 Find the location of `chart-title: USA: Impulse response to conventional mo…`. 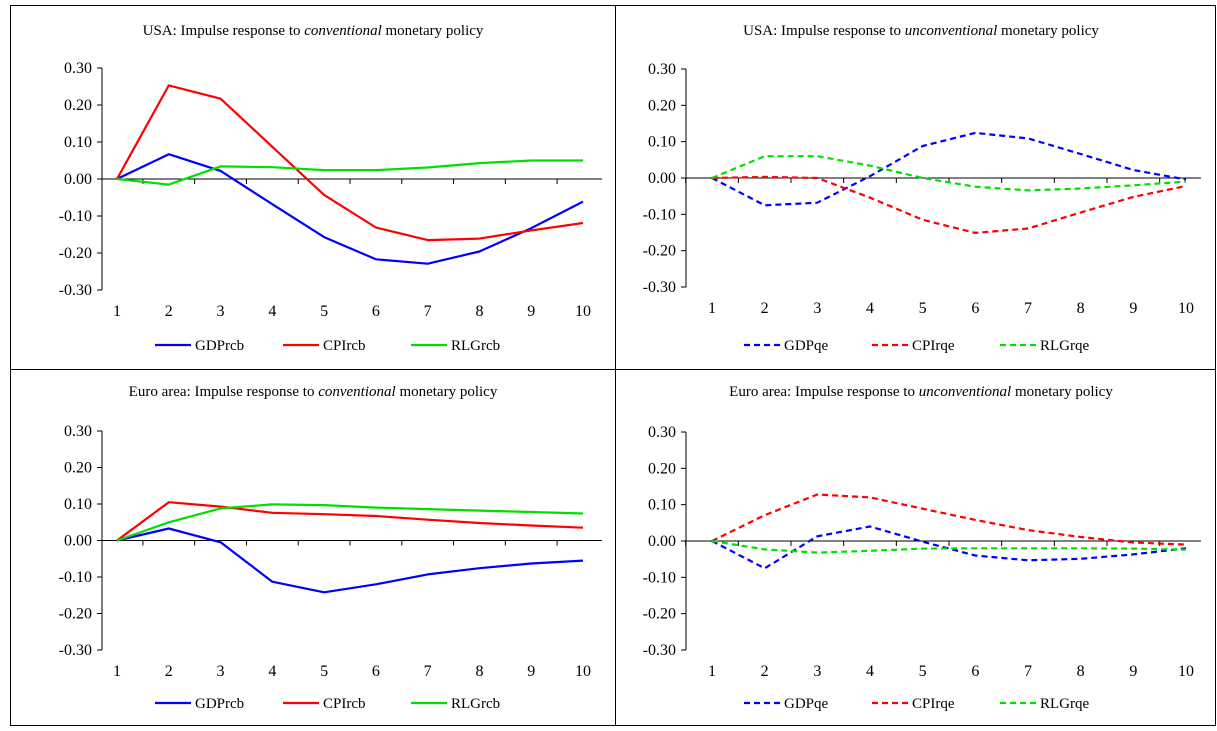

chart-title: USA: Impulse response to conventional mo… is located at coordinates (313, 31).